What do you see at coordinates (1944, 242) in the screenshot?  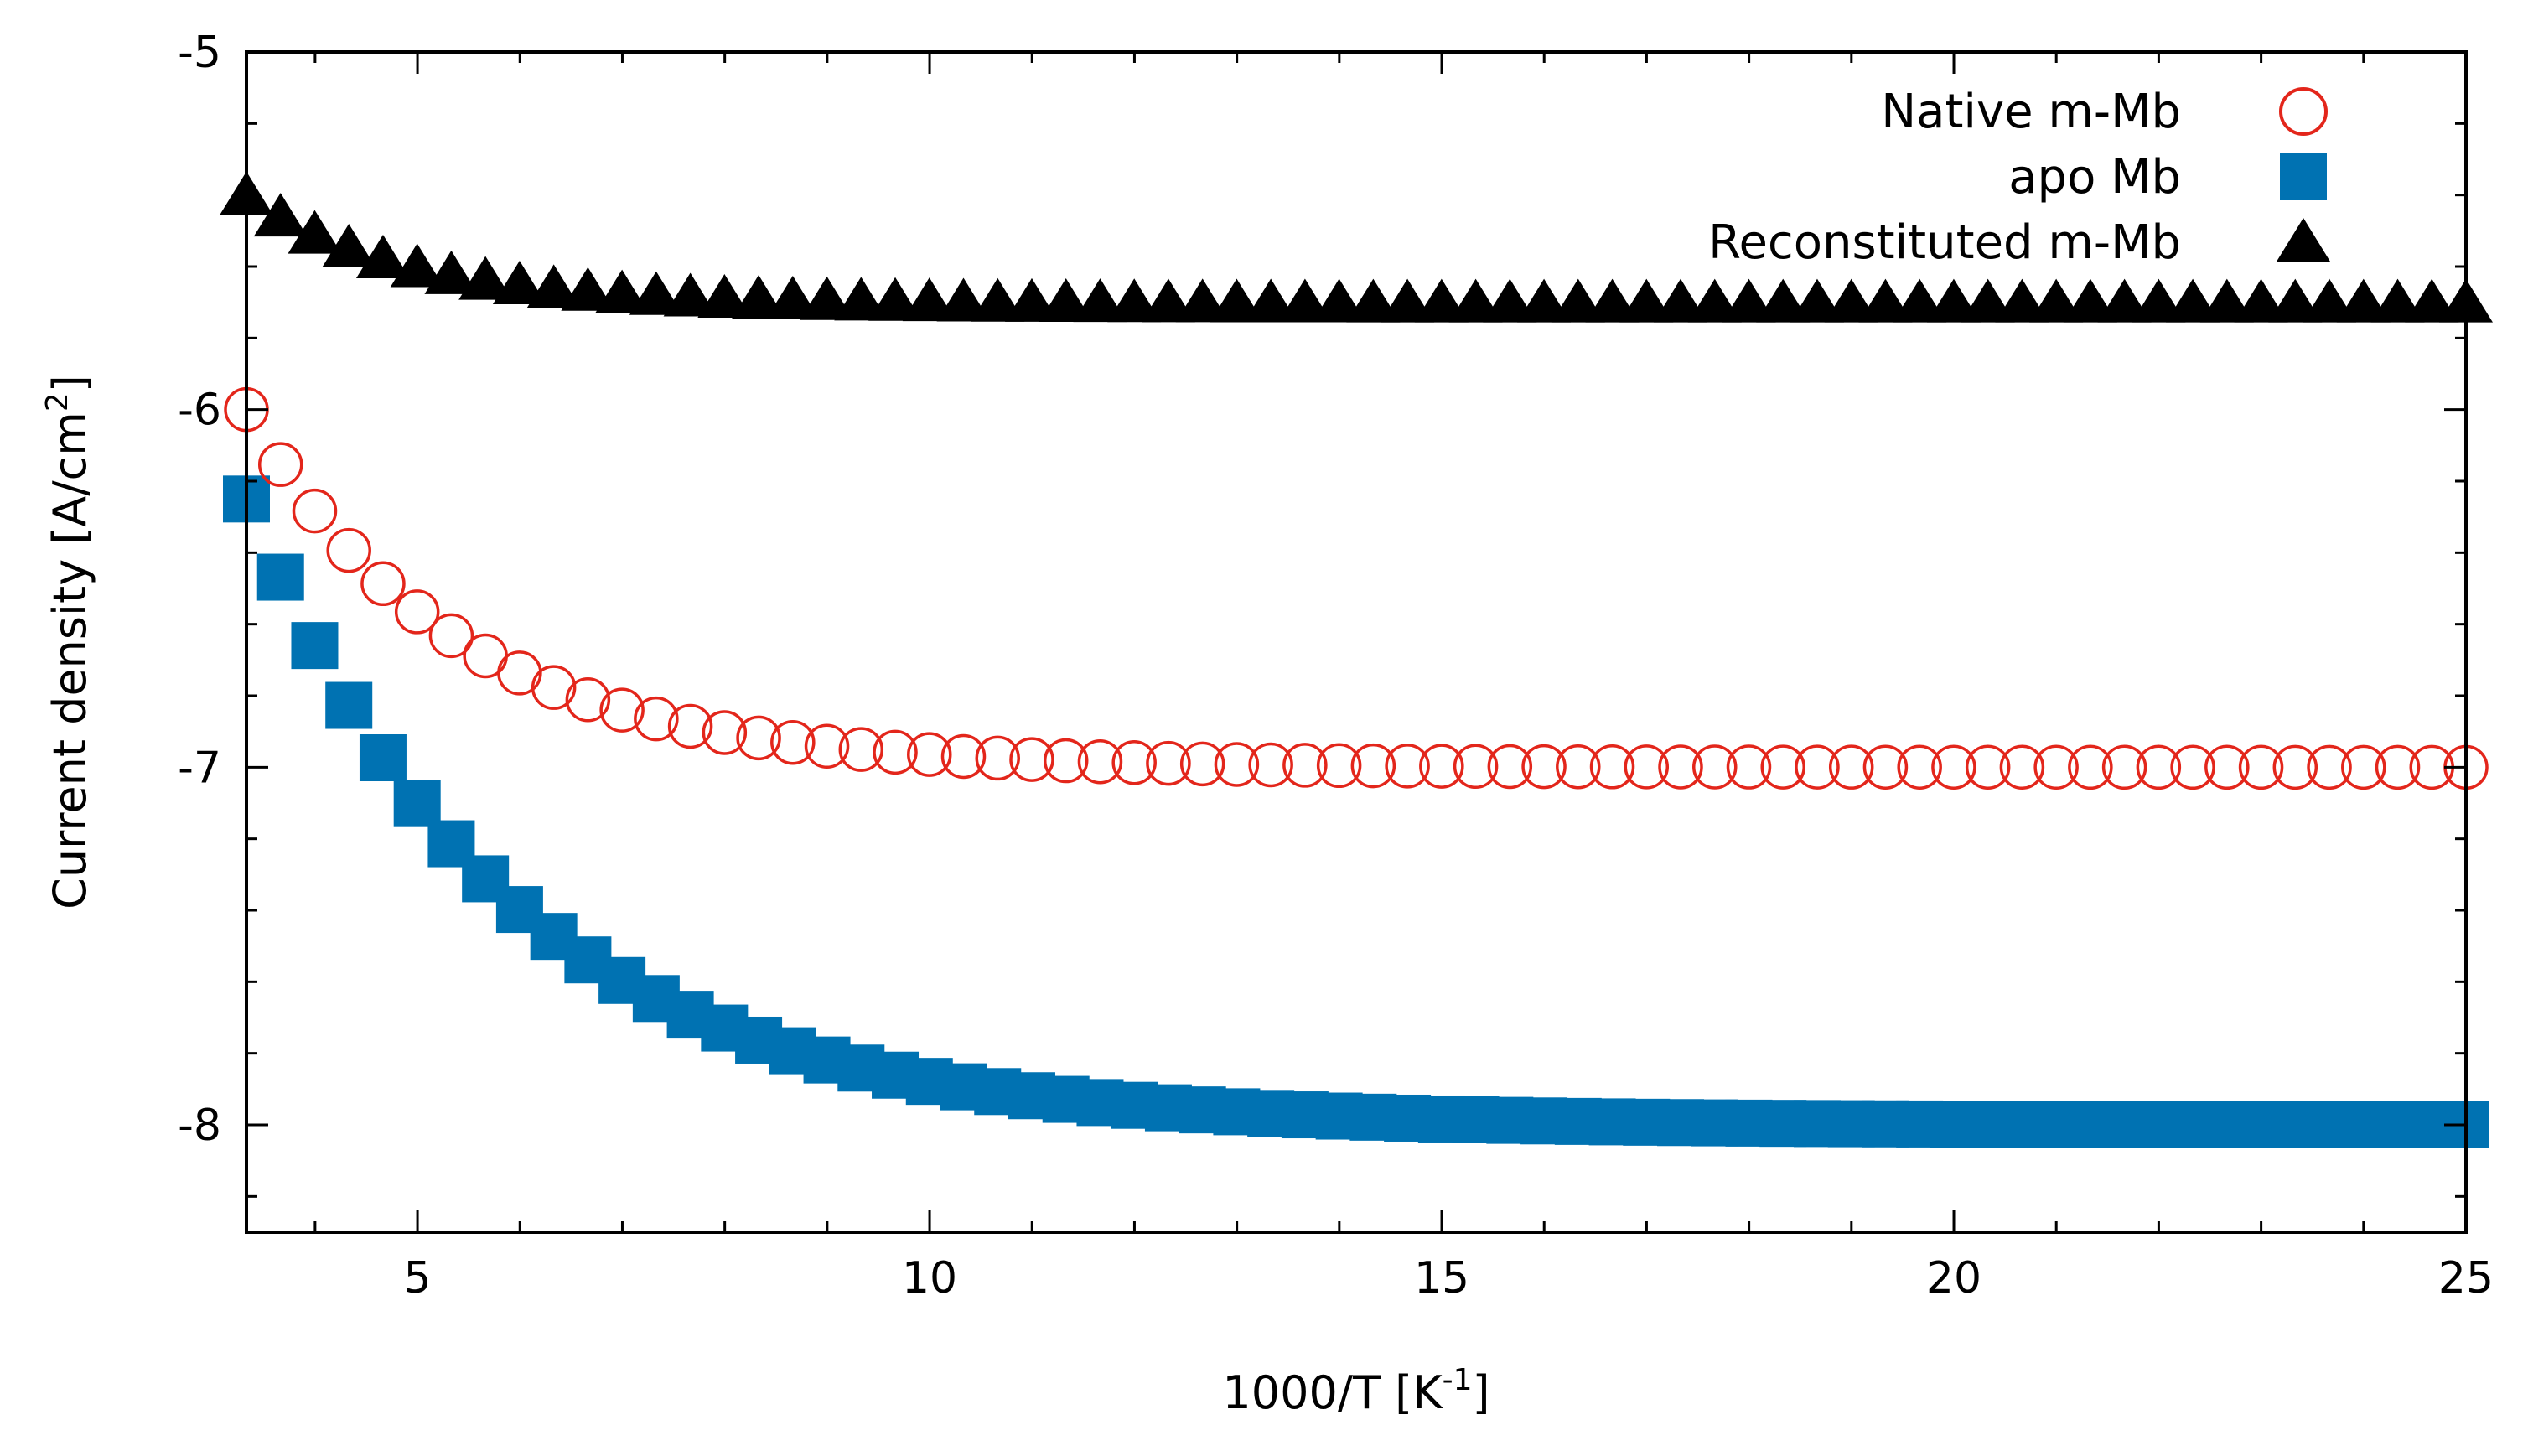 I see `legend-label-reconstituted: Reconstituted m-Mb` at bounding box center [1944, 242].